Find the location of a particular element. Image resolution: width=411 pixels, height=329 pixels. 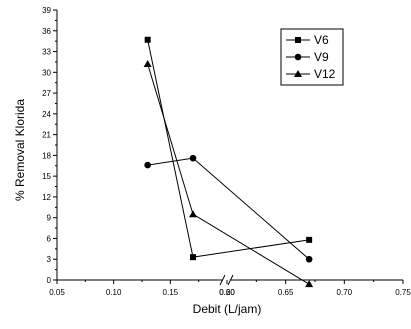

y-tick-label: 0 is located at coordinates (49, 280).